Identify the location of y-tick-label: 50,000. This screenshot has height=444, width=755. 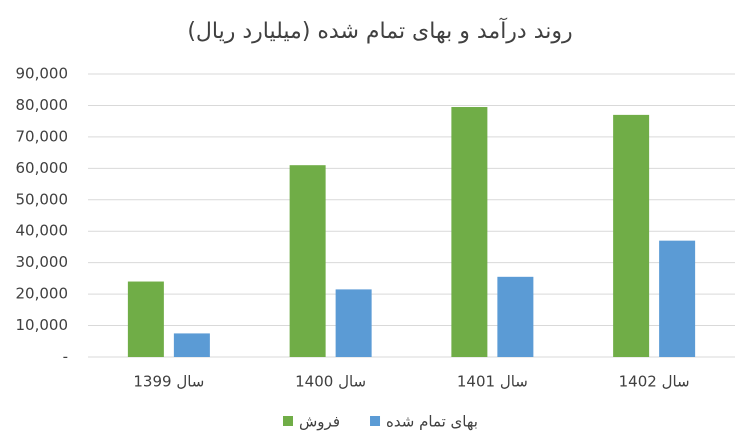
(42, 199).